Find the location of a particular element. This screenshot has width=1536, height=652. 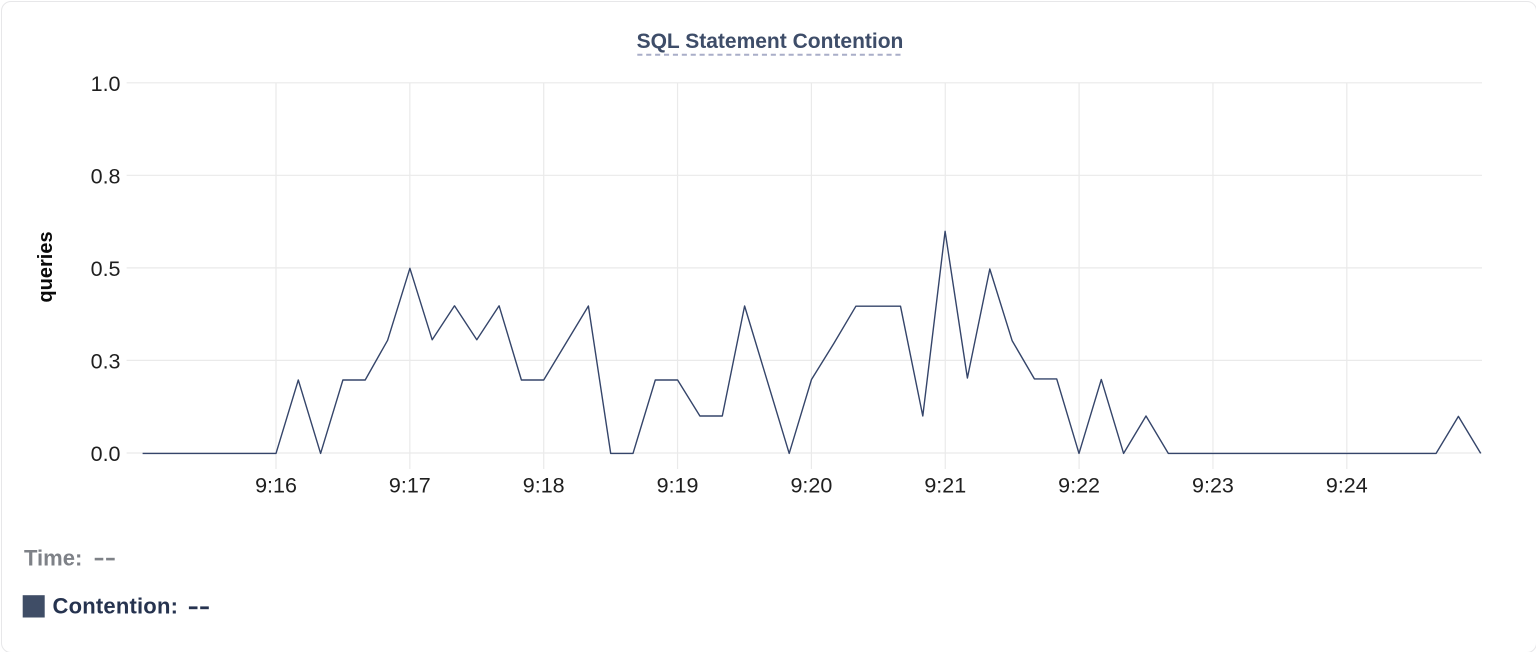

svg-text: queries is located at coordinates (46, 266).